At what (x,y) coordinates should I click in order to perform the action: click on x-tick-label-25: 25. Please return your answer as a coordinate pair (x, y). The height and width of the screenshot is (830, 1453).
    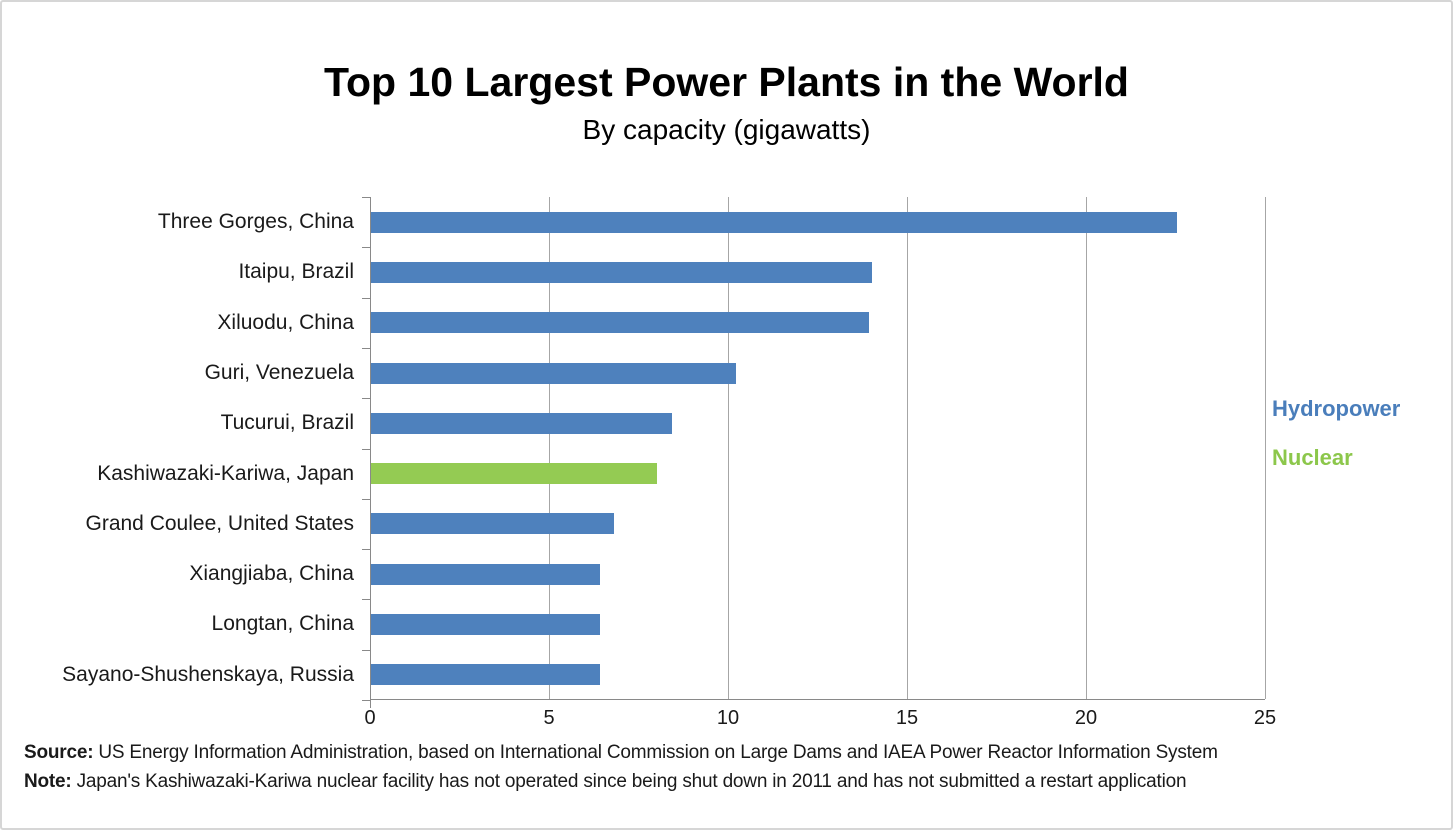
    Looking at the image, I should click on (1265, 718).